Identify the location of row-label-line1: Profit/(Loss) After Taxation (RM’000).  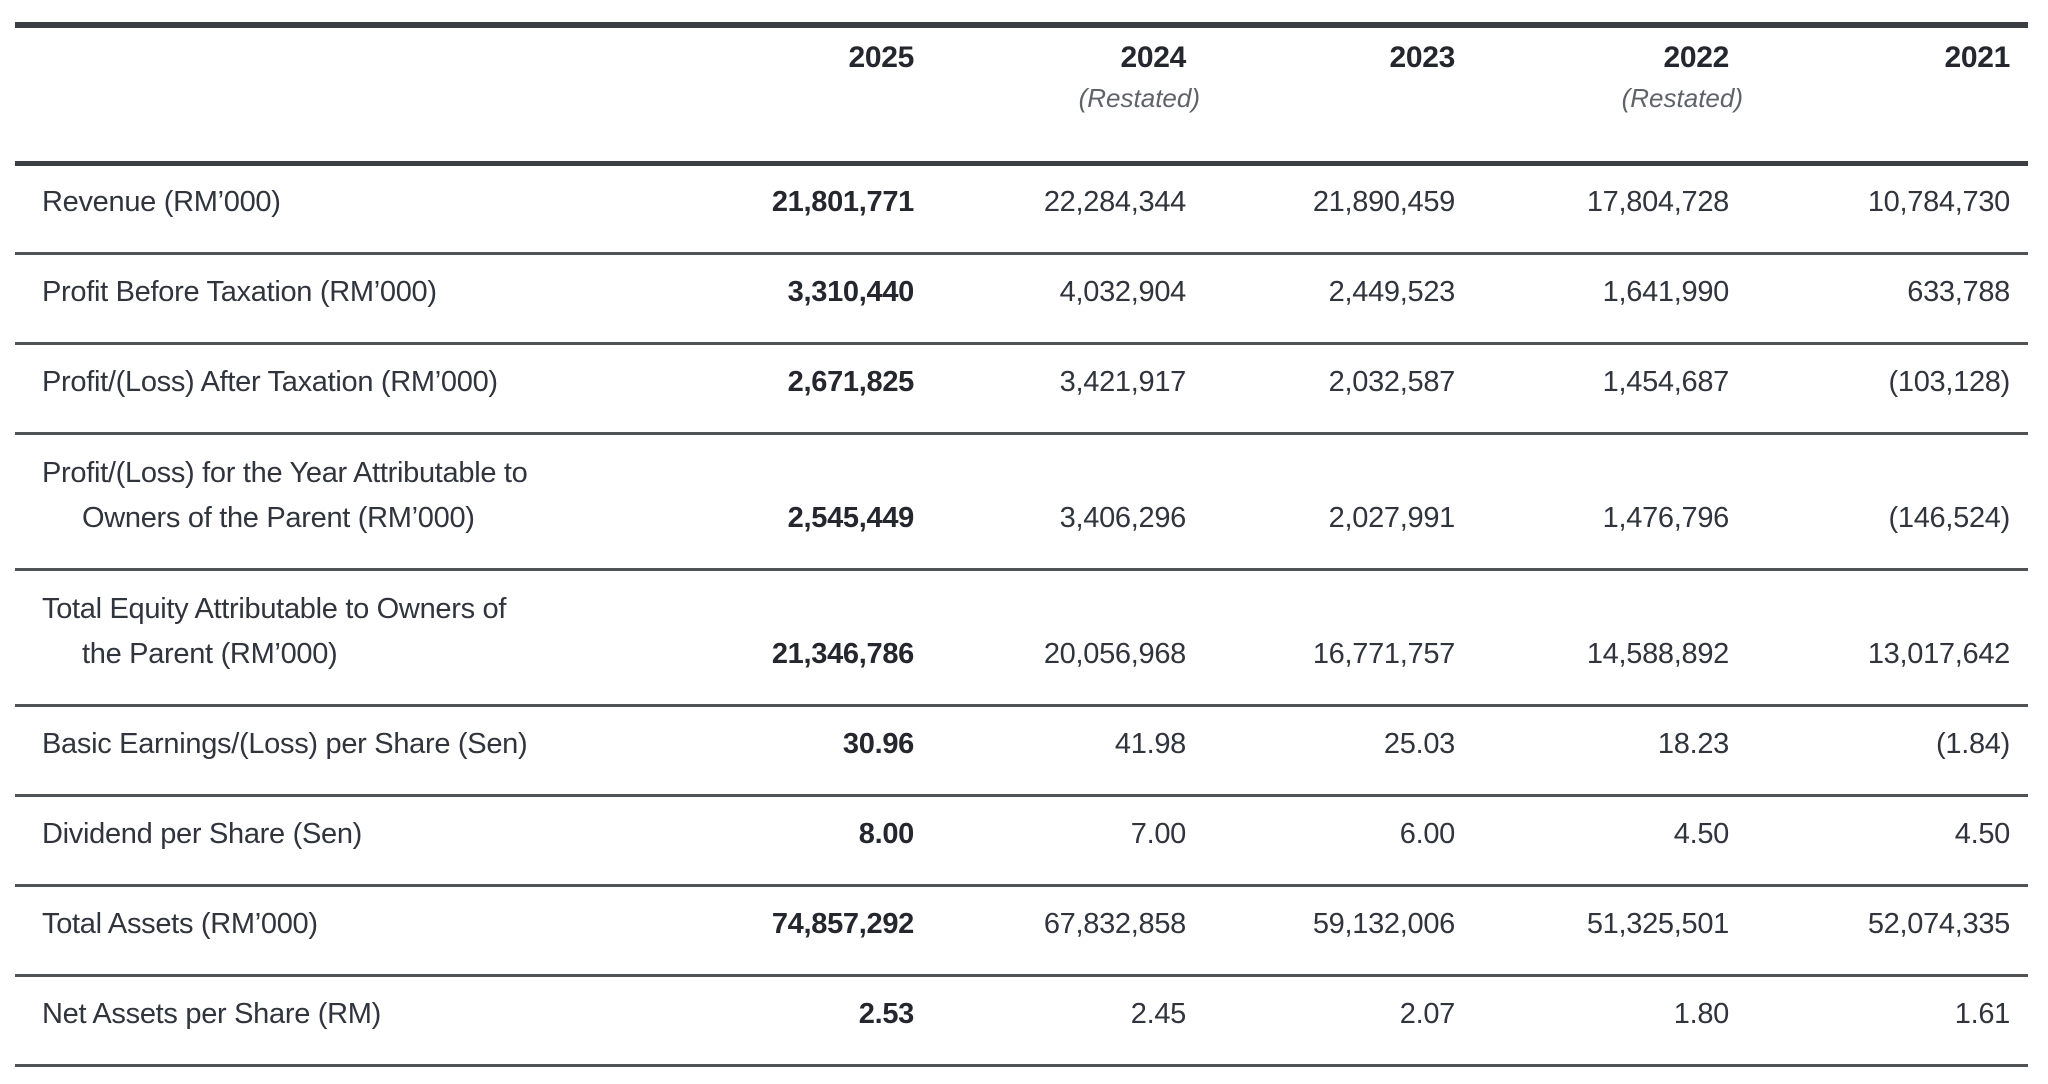
(270, 381).